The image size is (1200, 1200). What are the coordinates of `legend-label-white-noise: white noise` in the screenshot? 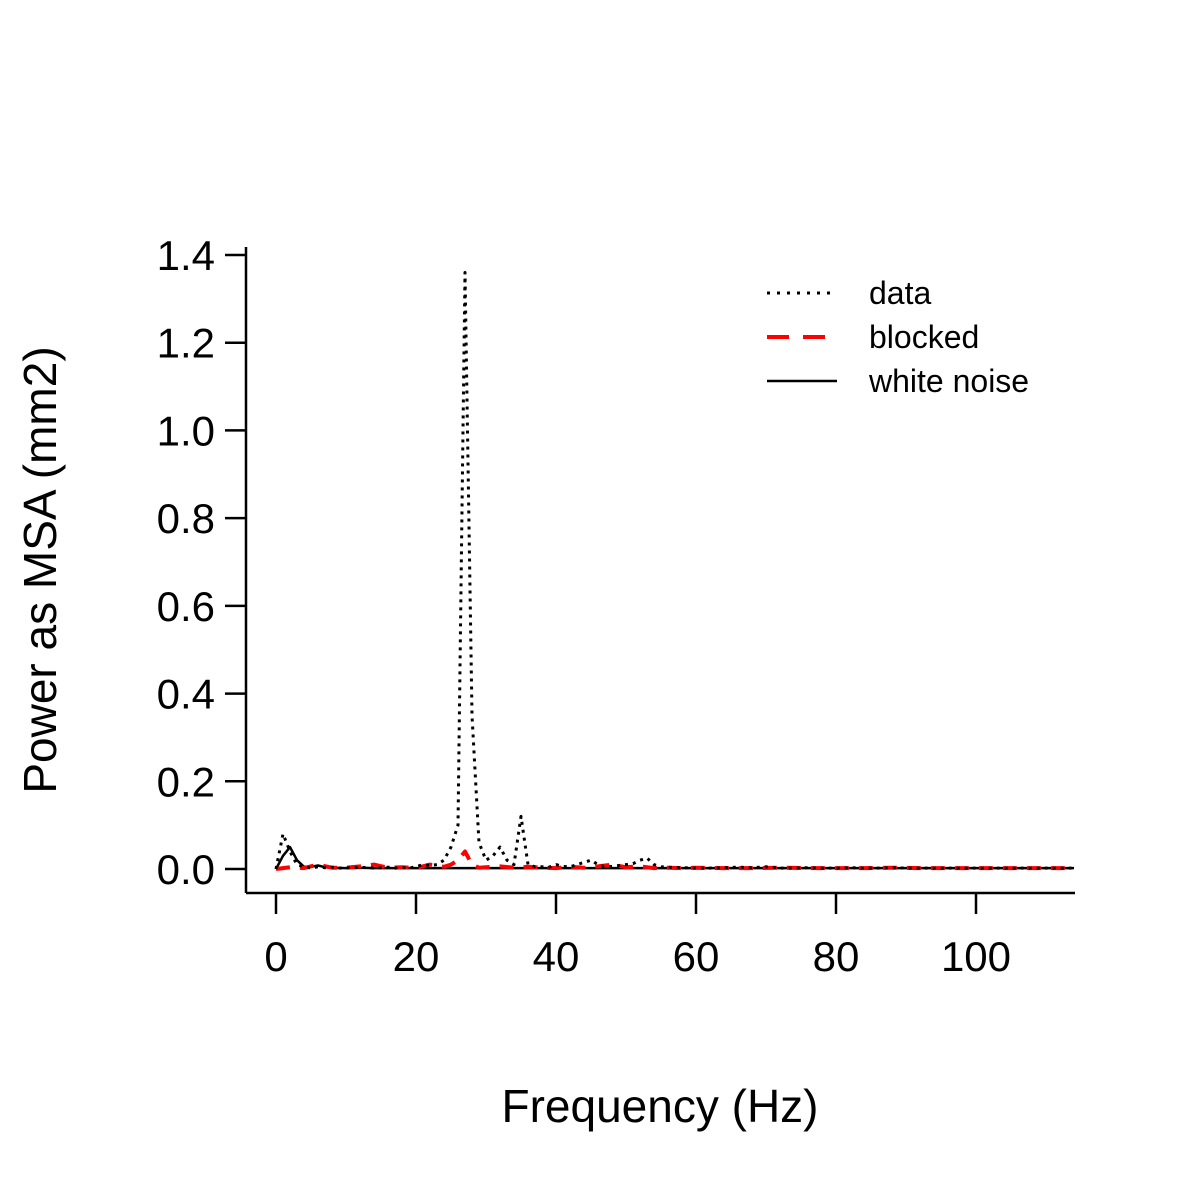 It's located at (948, 381).